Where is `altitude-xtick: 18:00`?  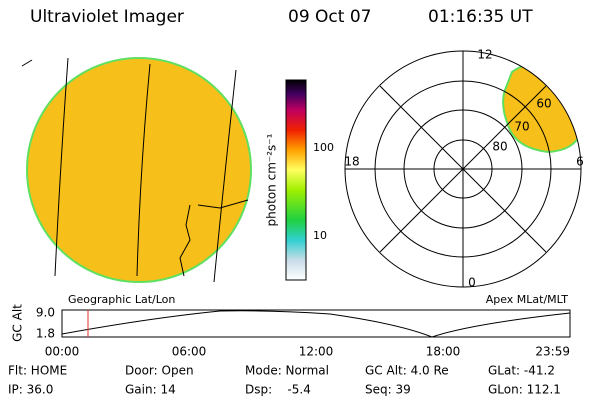
altitude-xtick: 18:00 is located at coordinates (443, 352).